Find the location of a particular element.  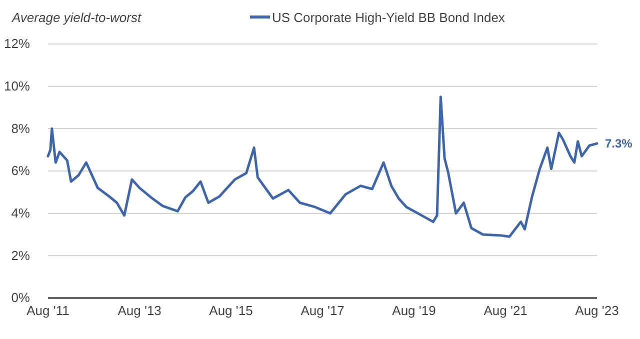

y-tick-label: 12% is located at coordinates (17, 44).